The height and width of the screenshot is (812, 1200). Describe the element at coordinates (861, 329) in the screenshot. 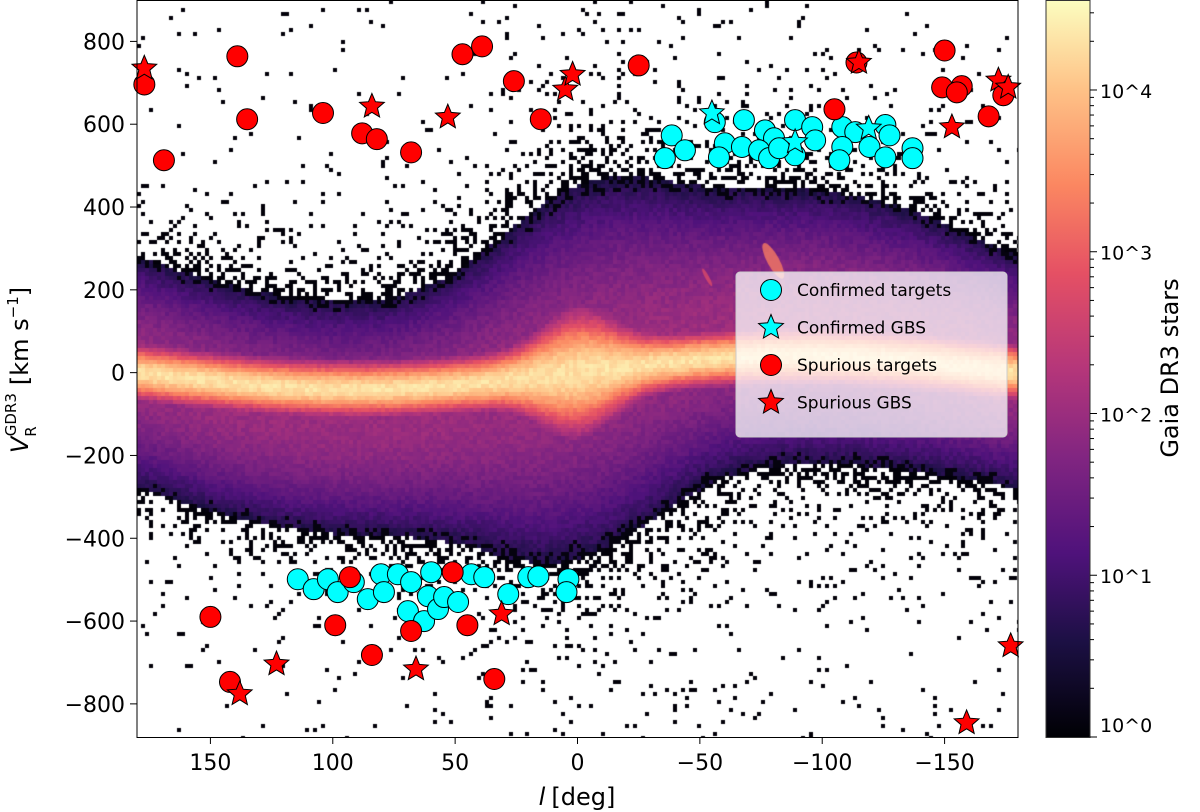

I see `legend-label: Confirmed GBS` at that location.